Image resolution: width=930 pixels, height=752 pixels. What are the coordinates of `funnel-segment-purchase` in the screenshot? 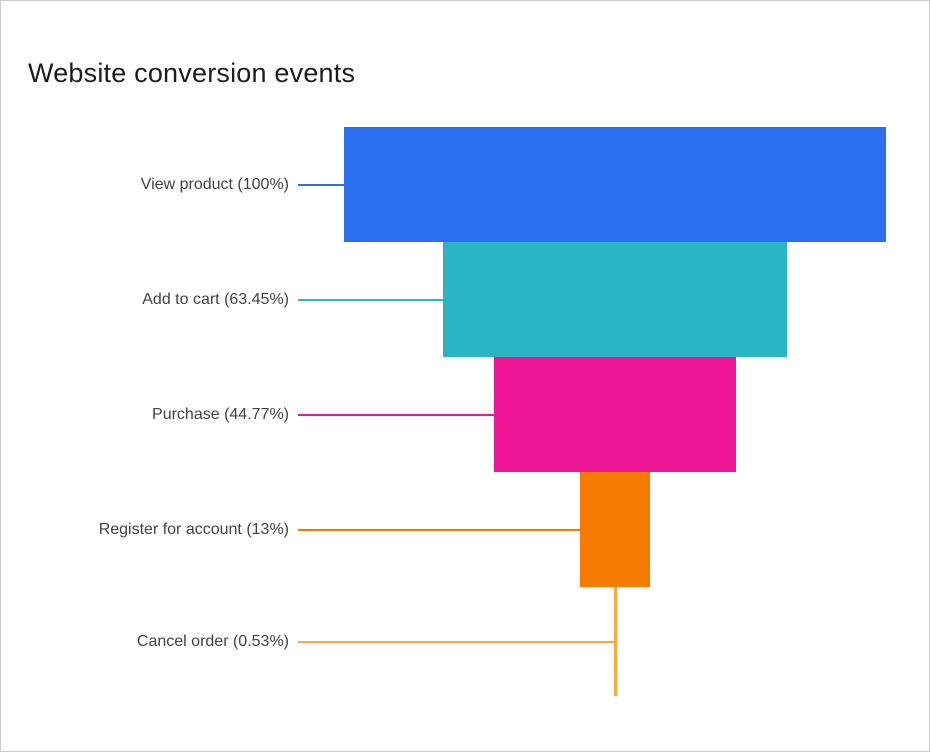 It's located at (615, 414).